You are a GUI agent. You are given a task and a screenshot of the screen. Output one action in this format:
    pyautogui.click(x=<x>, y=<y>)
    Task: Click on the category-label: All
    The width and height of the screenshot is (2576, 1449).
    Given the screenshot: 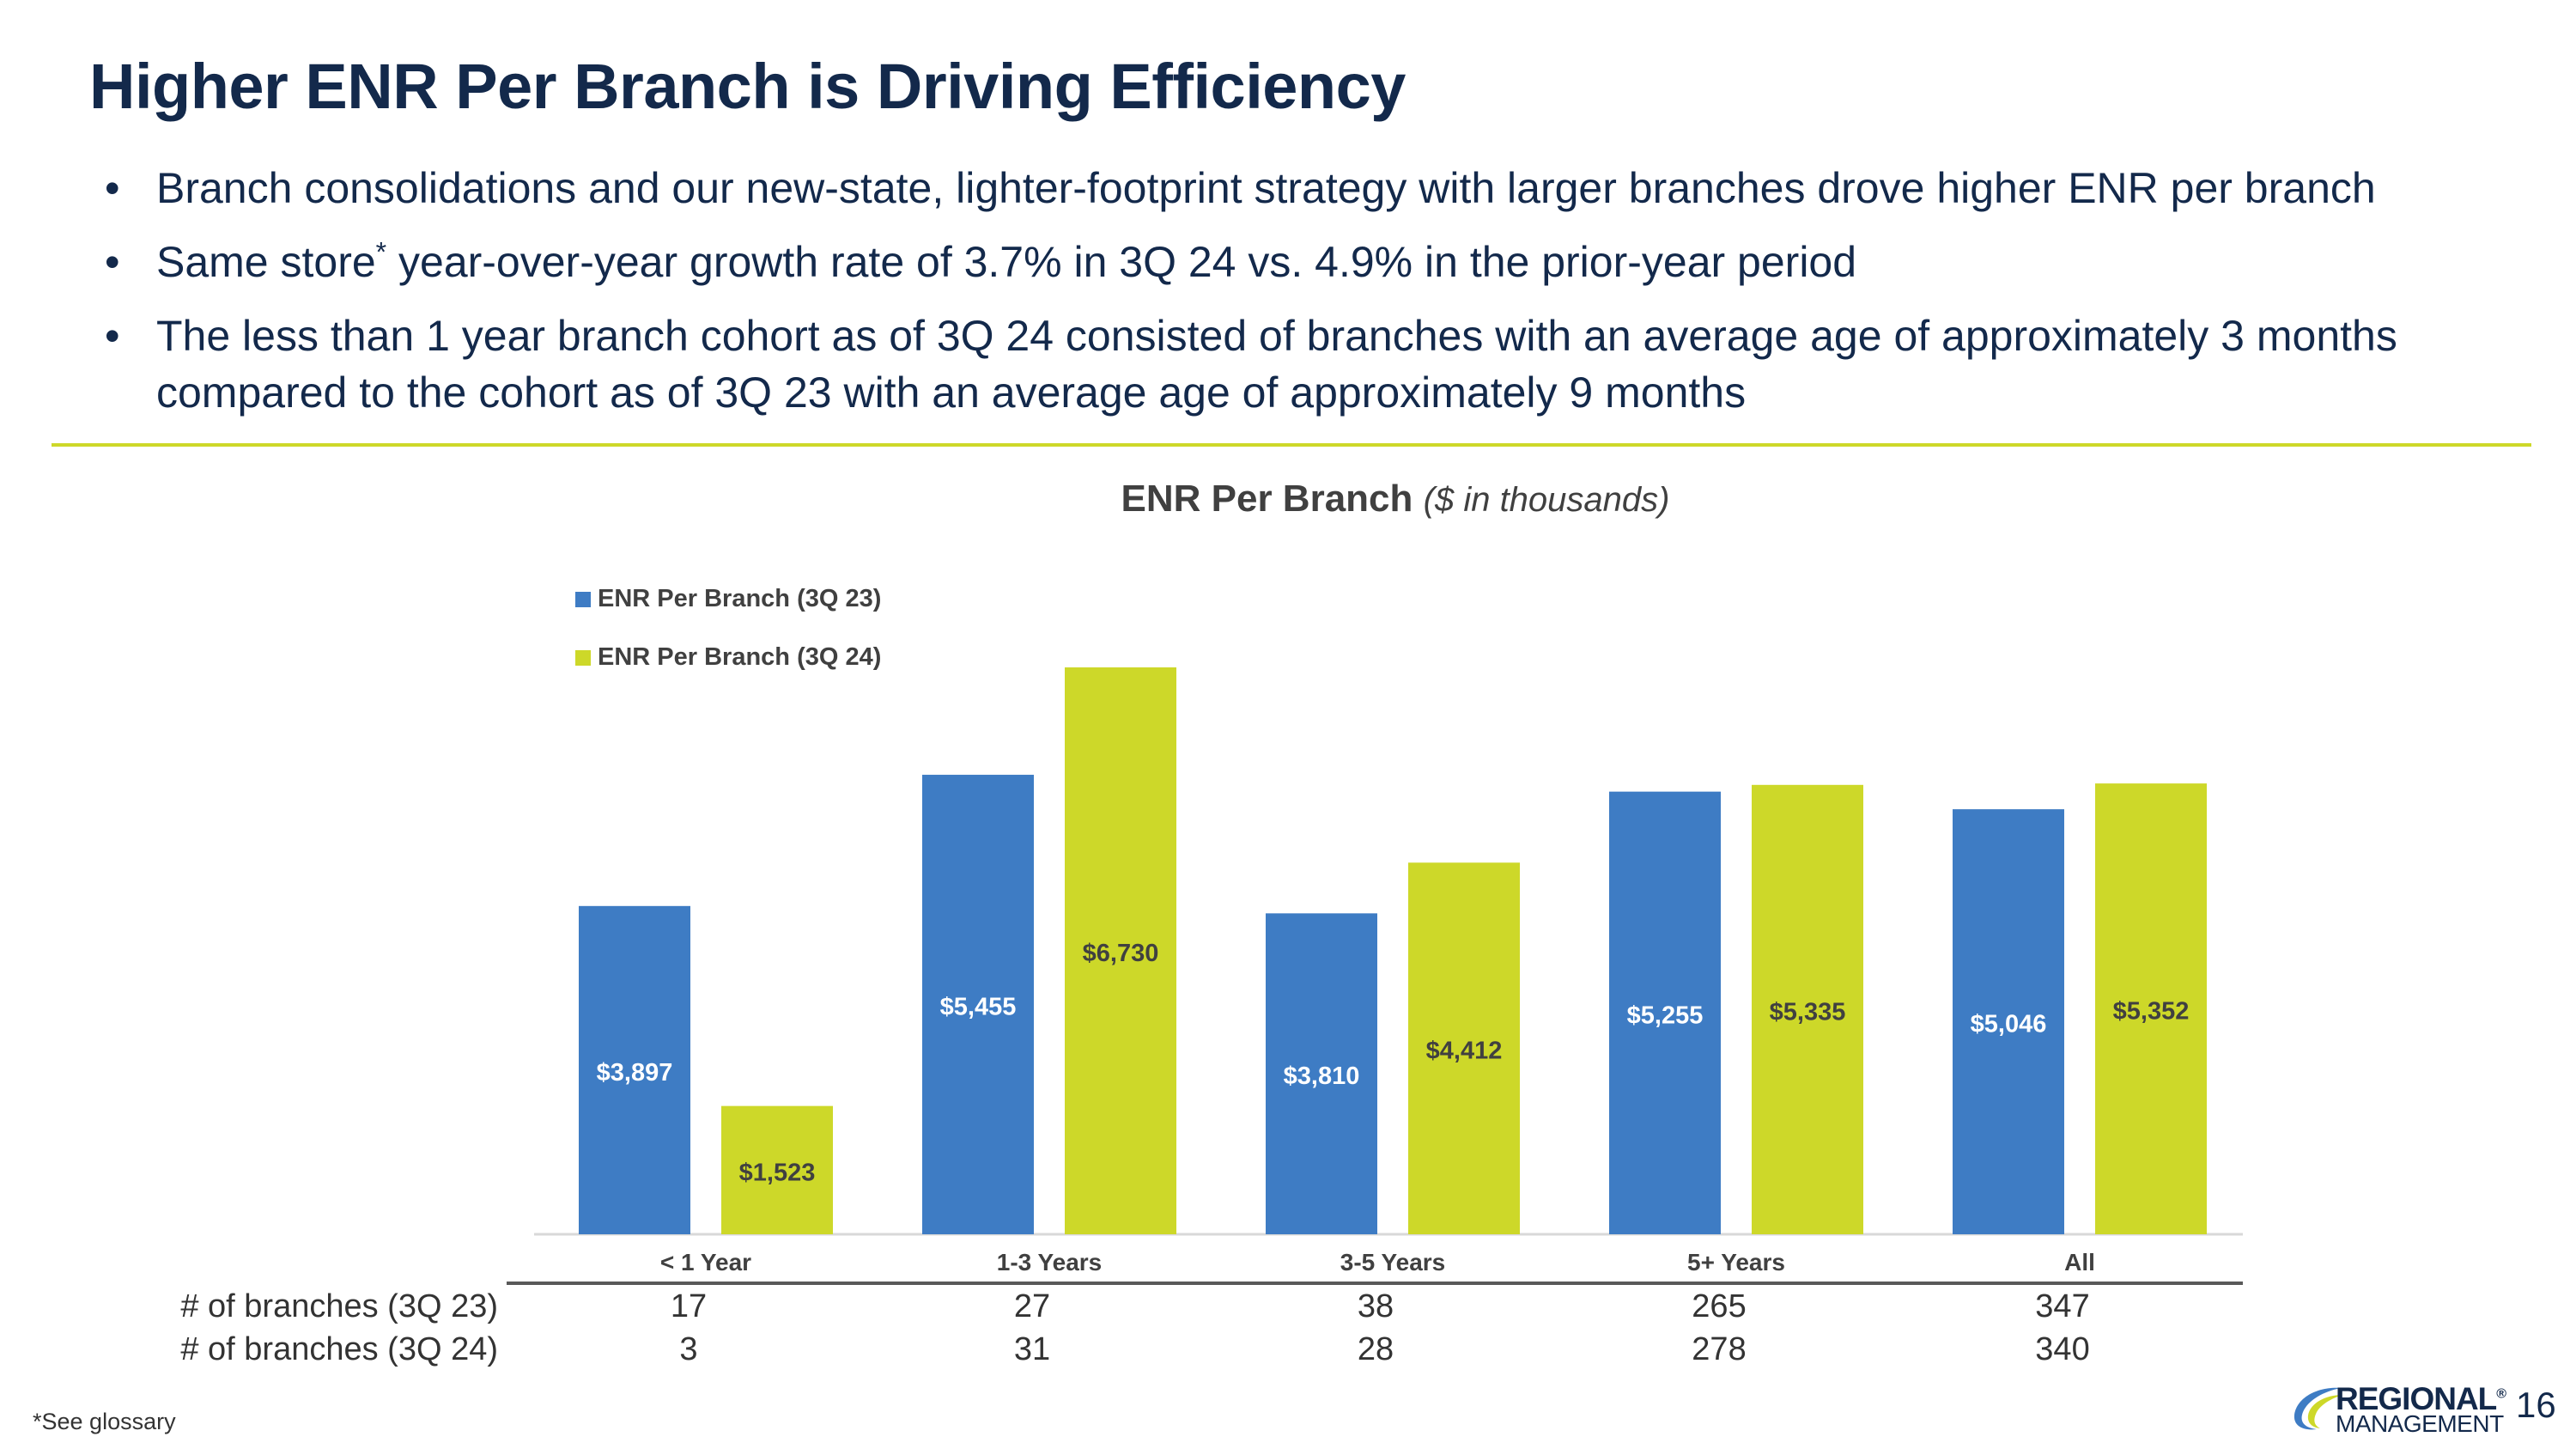 What is the action you would take?
    pyautogui.click(x=2079, y=1262)
    